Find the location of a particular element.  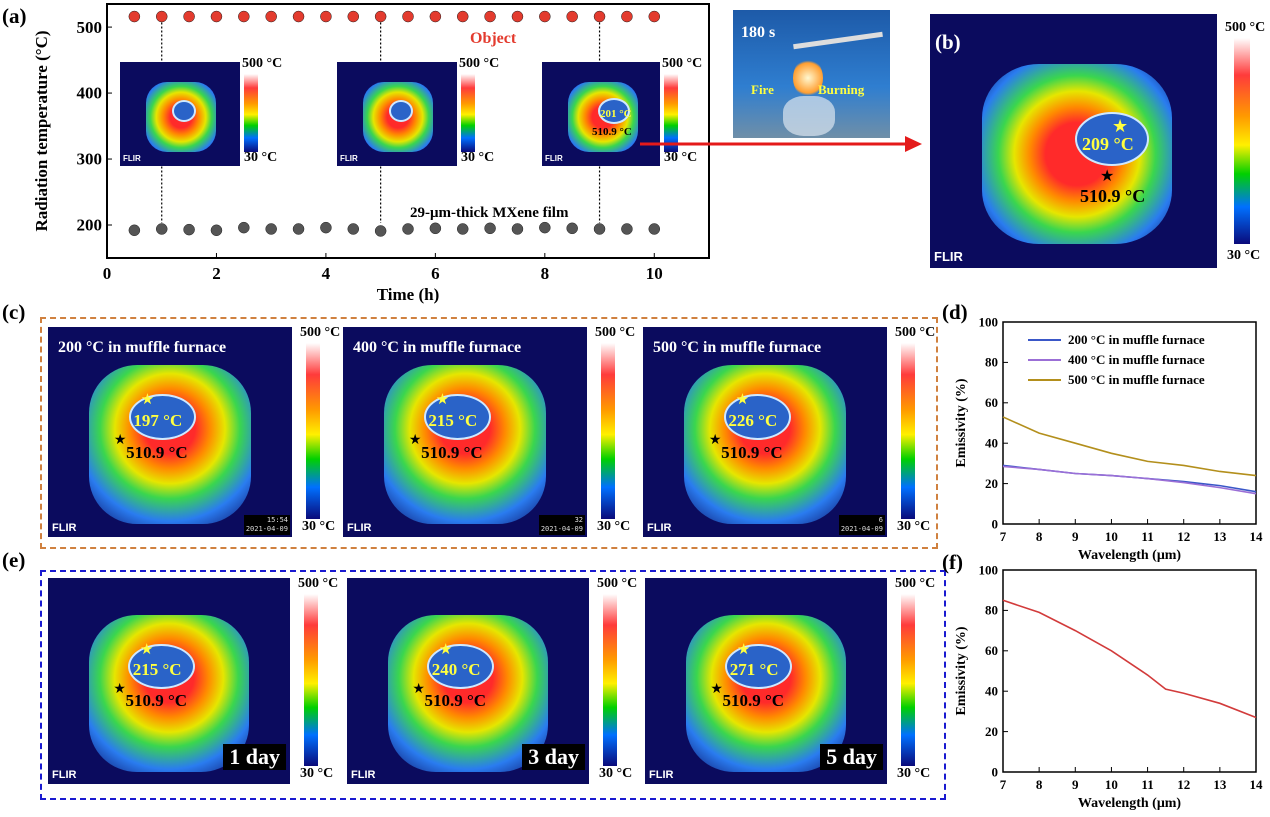

x-axis-label: Time (h) is located at coordinates (408, 294).